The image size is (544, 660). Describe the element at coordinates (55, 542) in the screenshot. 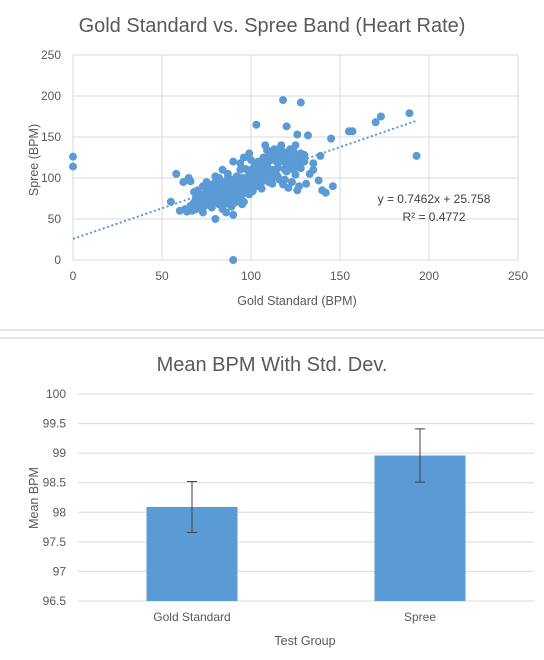

I see `bar-y-tick: 97.5` at that location.